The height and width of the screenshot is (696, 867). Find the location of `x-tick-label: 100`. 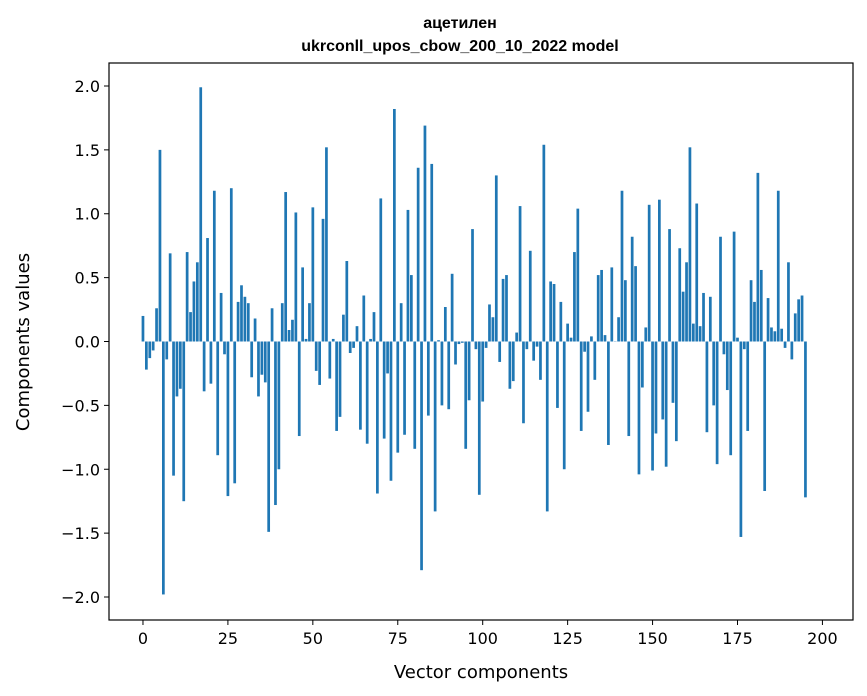

x-tick-label: 100 is located at coordinates (482, 638).